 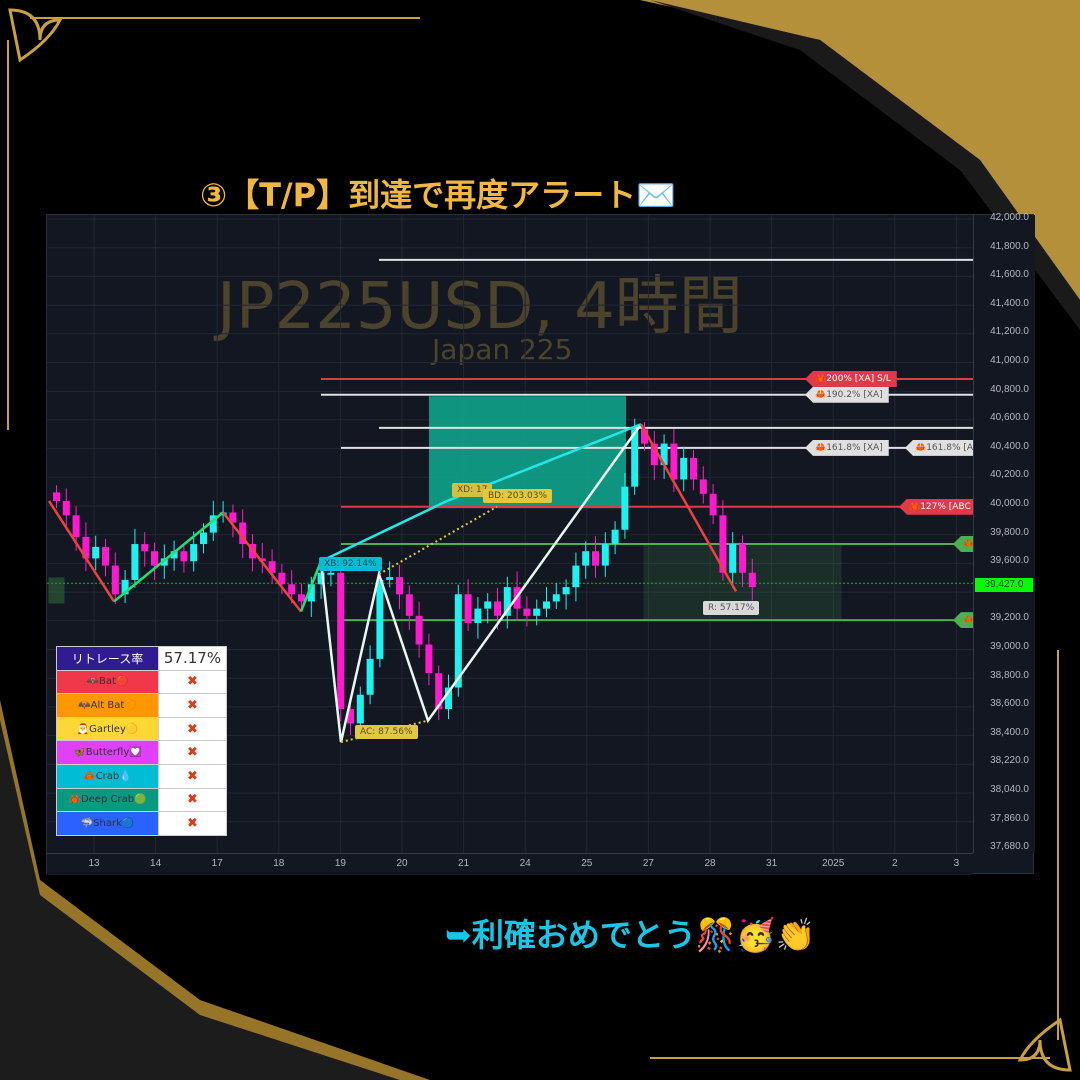 What do you see at coordinates (168, 557) in the screenshot?
I see `zigzag-up` at bounding box center [168, 557].